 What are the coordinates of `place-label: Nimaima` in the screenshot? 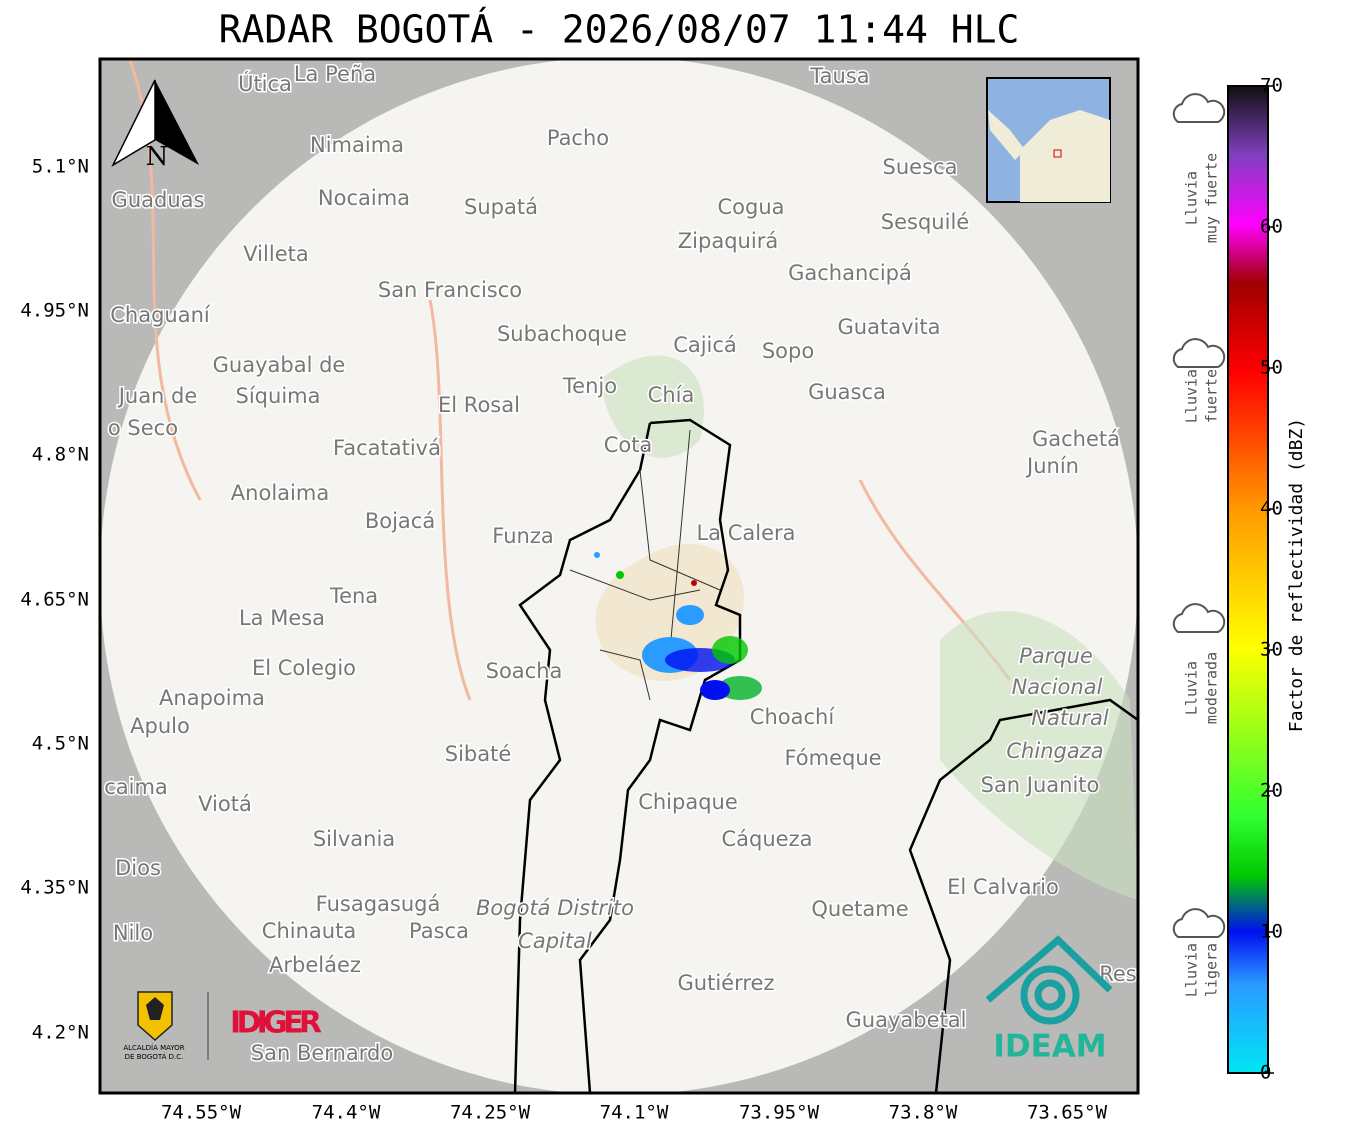 It's located at (357, 145).